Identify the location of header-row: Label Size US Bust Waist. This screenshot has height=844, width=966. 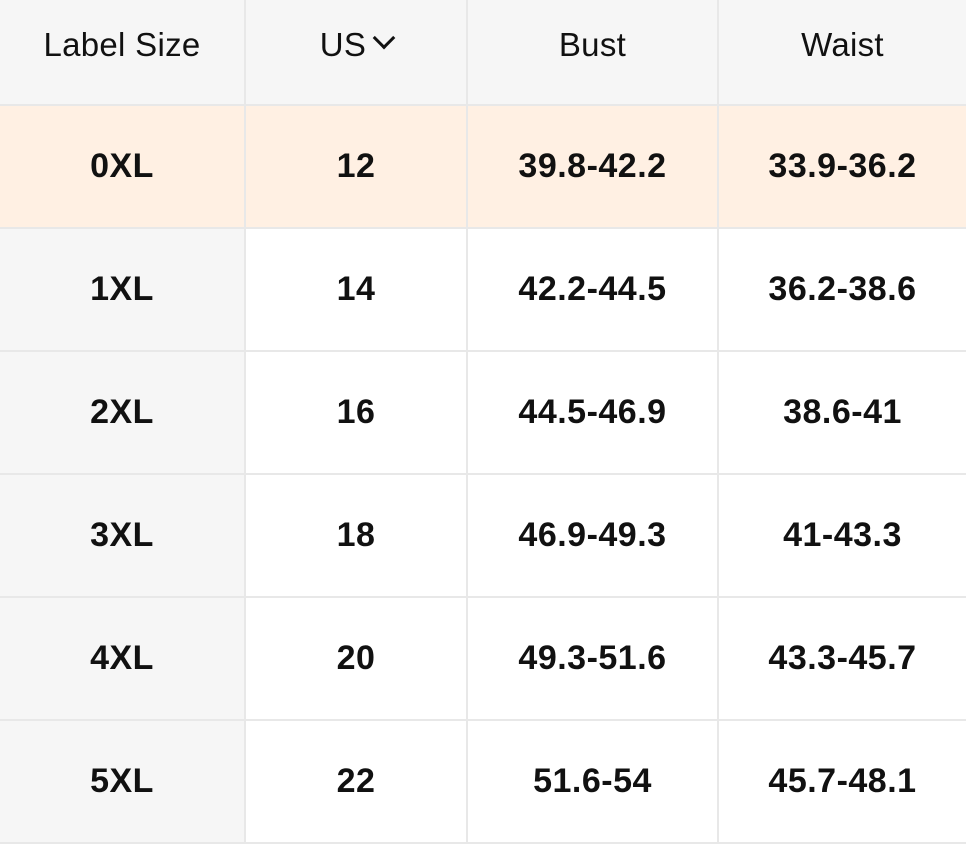
(483, 53).